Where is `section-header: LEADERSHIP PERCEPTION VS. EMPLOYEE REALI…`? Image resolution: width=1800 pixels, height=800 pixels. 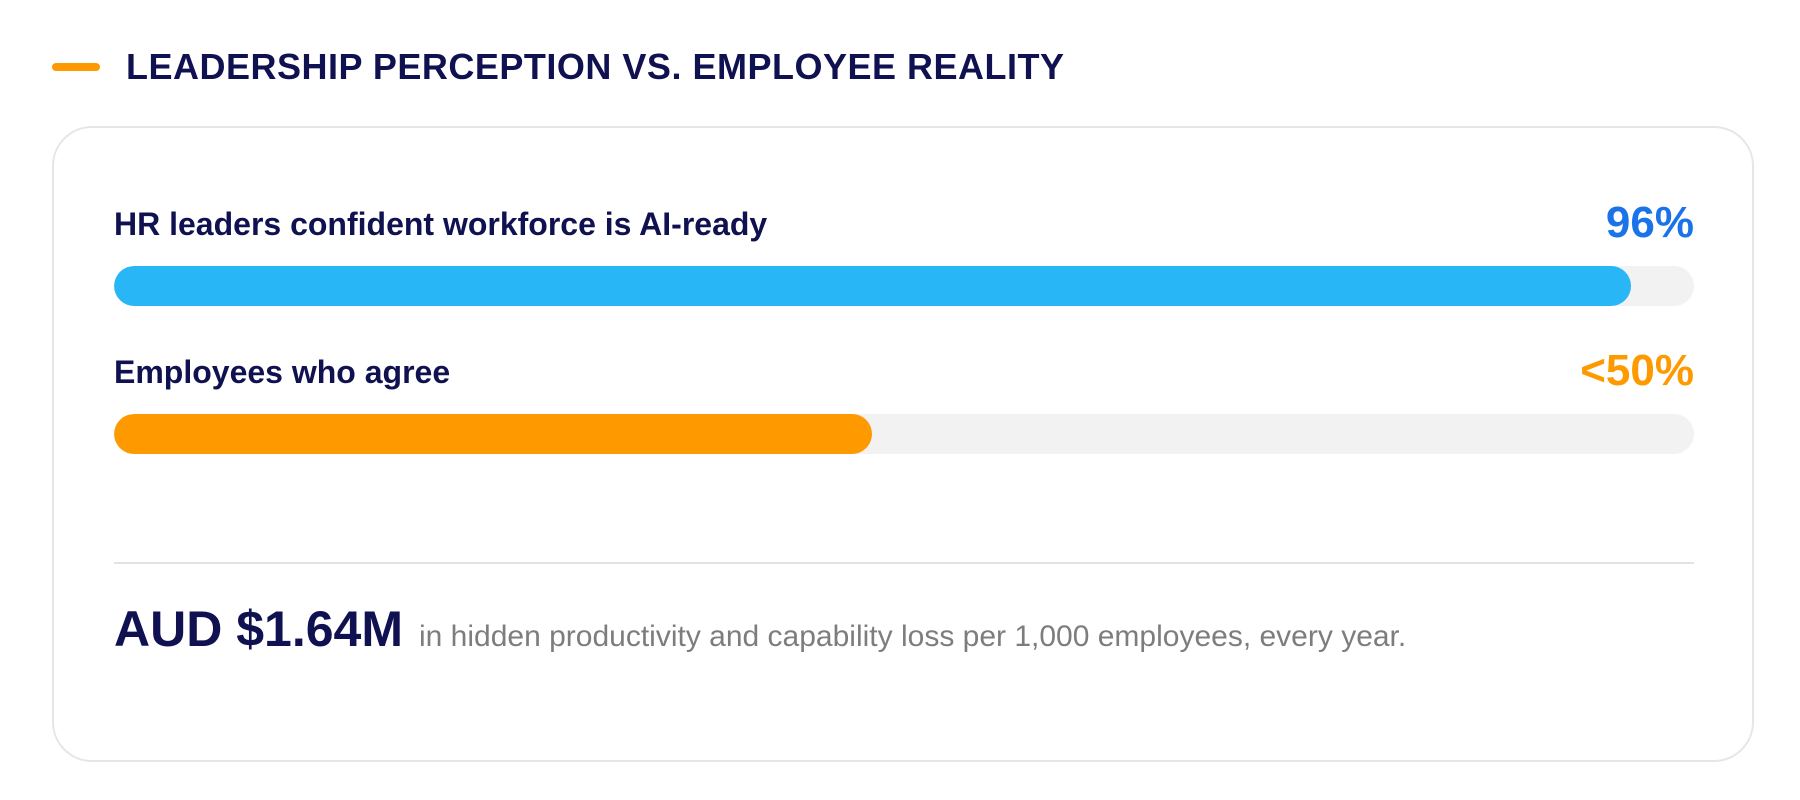 section-header: LEADERSHIP PERCEPTION VS. EMPLOYEE REALI… is located at coordinates (558, 67).